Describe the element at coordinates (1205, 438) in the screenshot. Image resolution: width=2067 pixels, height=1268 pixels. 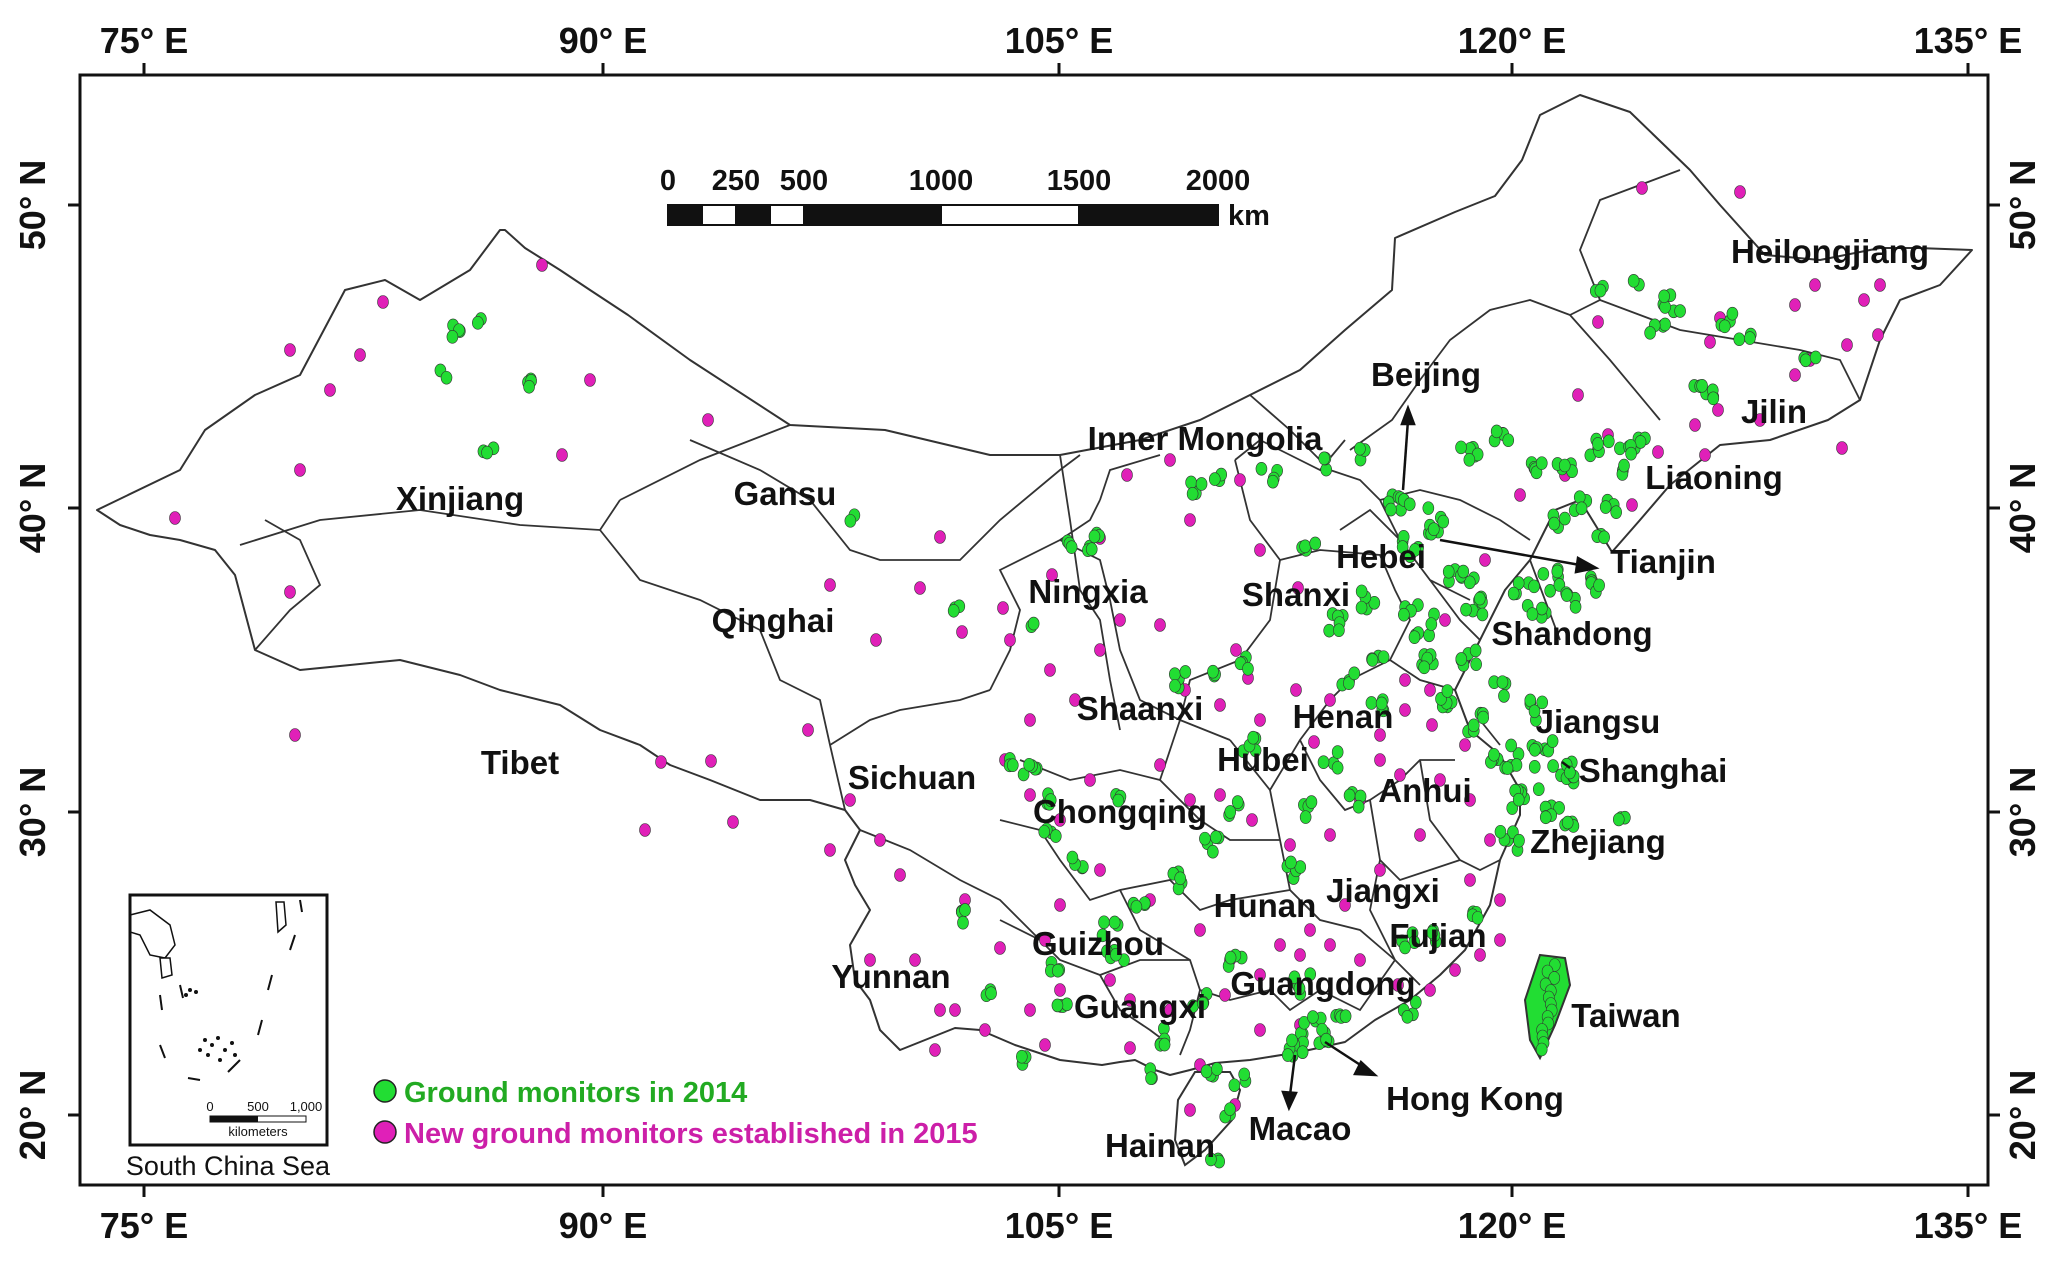
I see `region-label-inner-mongolia: Inner Mongolia` at that location.